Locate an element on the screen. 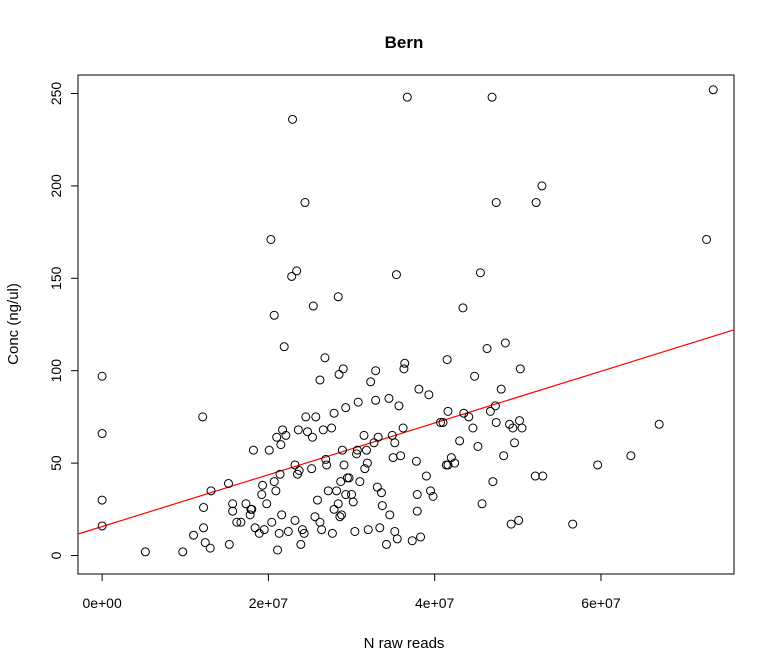 The image size is (773, 672). y-axis-label: Conc (ng/ul) is located at coordinates (13, 324).